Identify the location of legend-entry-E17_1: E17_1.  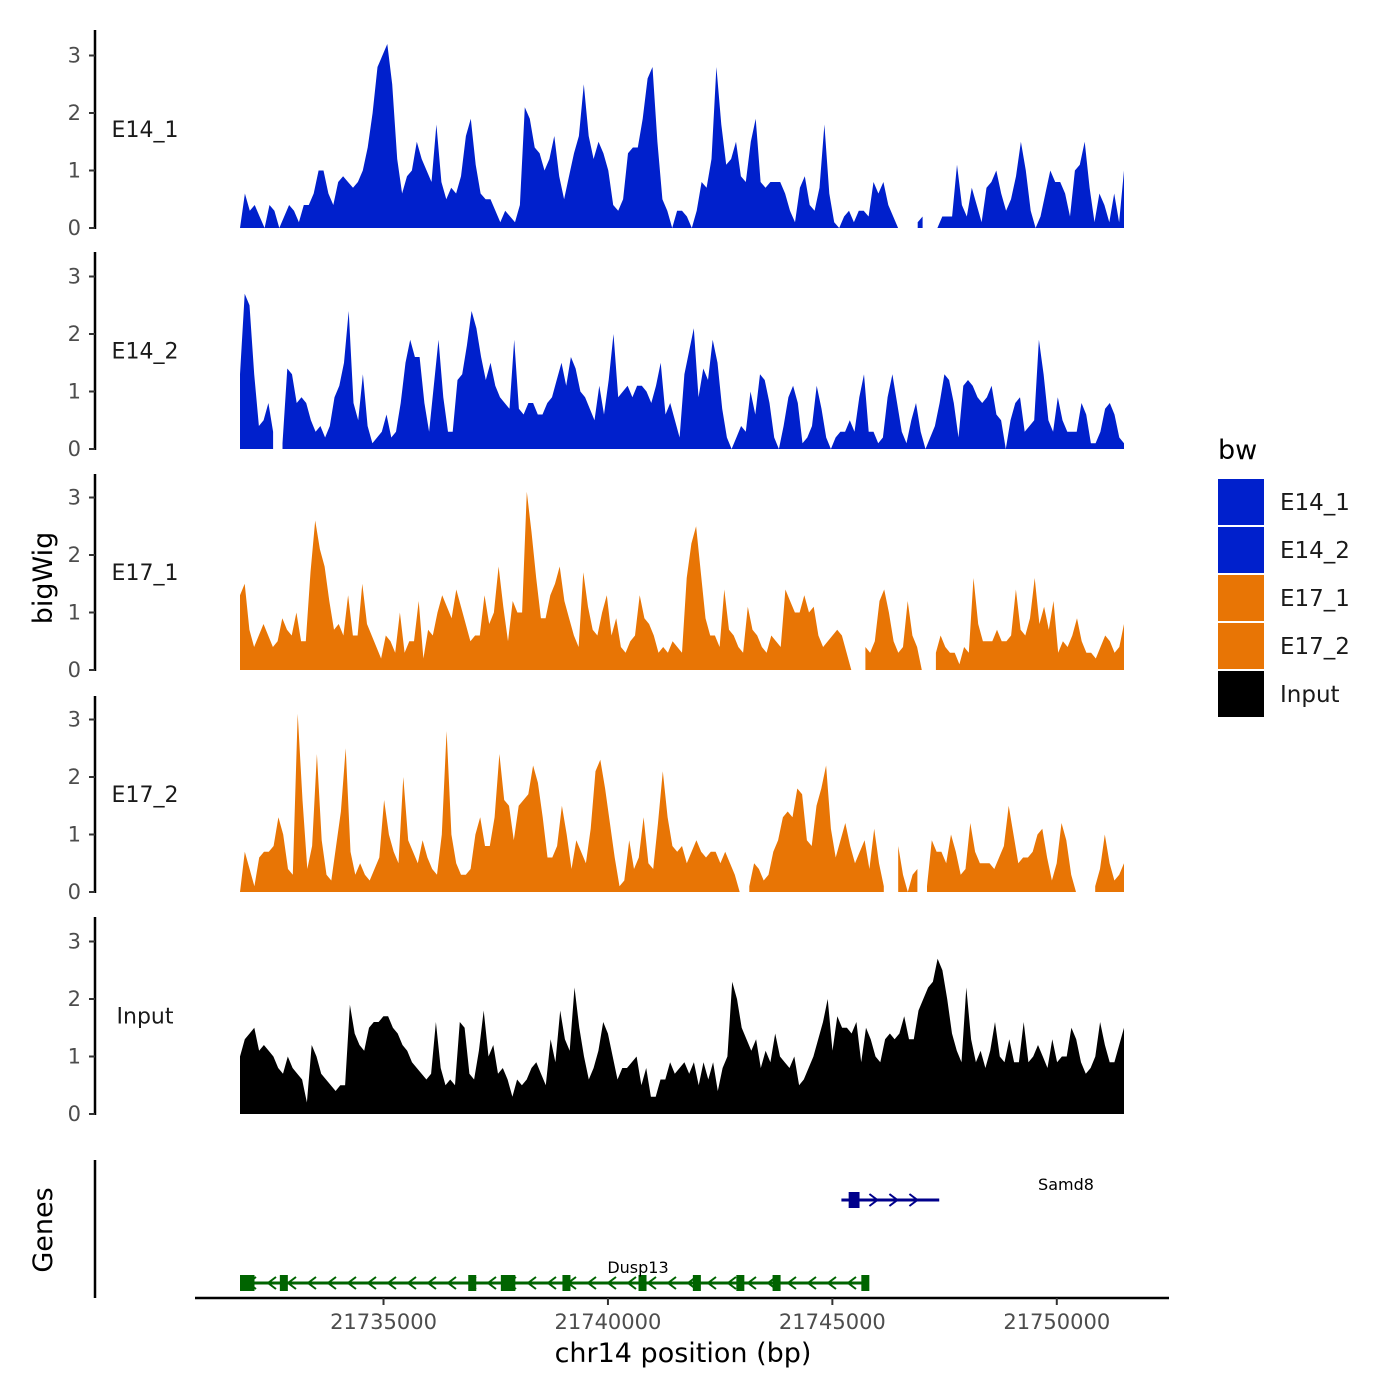
(1284, 598).